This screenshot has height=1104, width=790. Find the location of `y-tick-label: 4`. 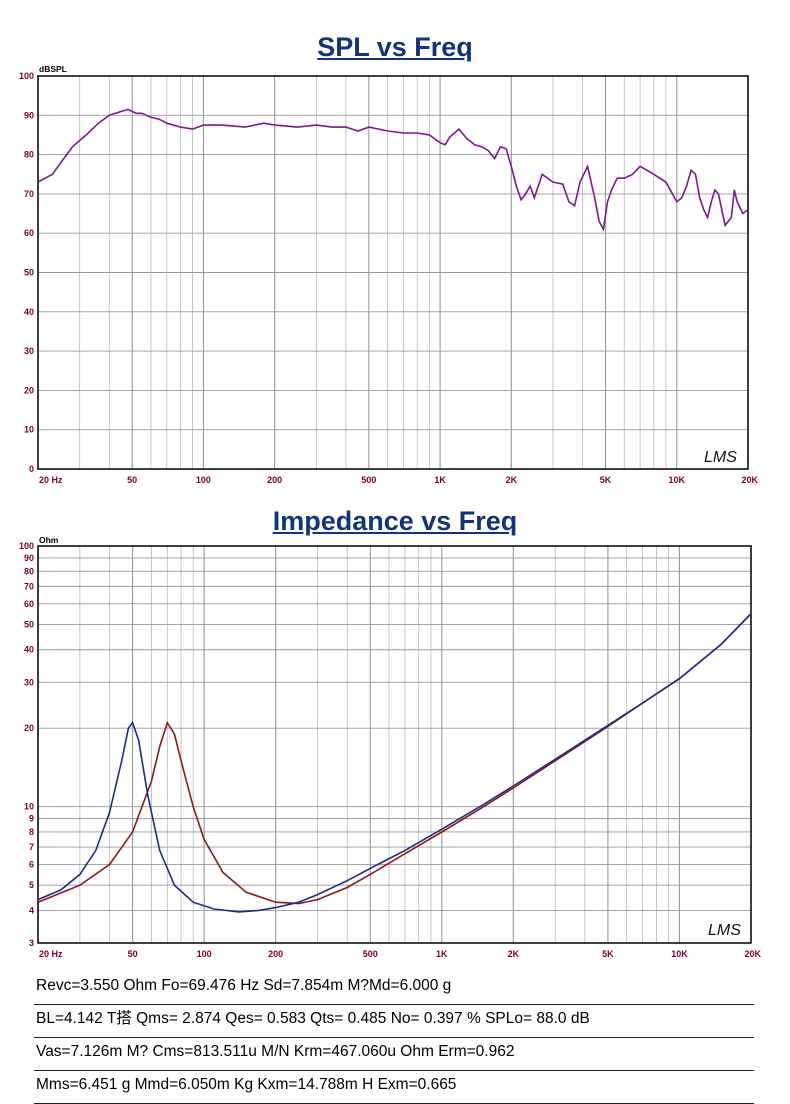

y-tick-label: 4 is located at coordinates (31, 910).